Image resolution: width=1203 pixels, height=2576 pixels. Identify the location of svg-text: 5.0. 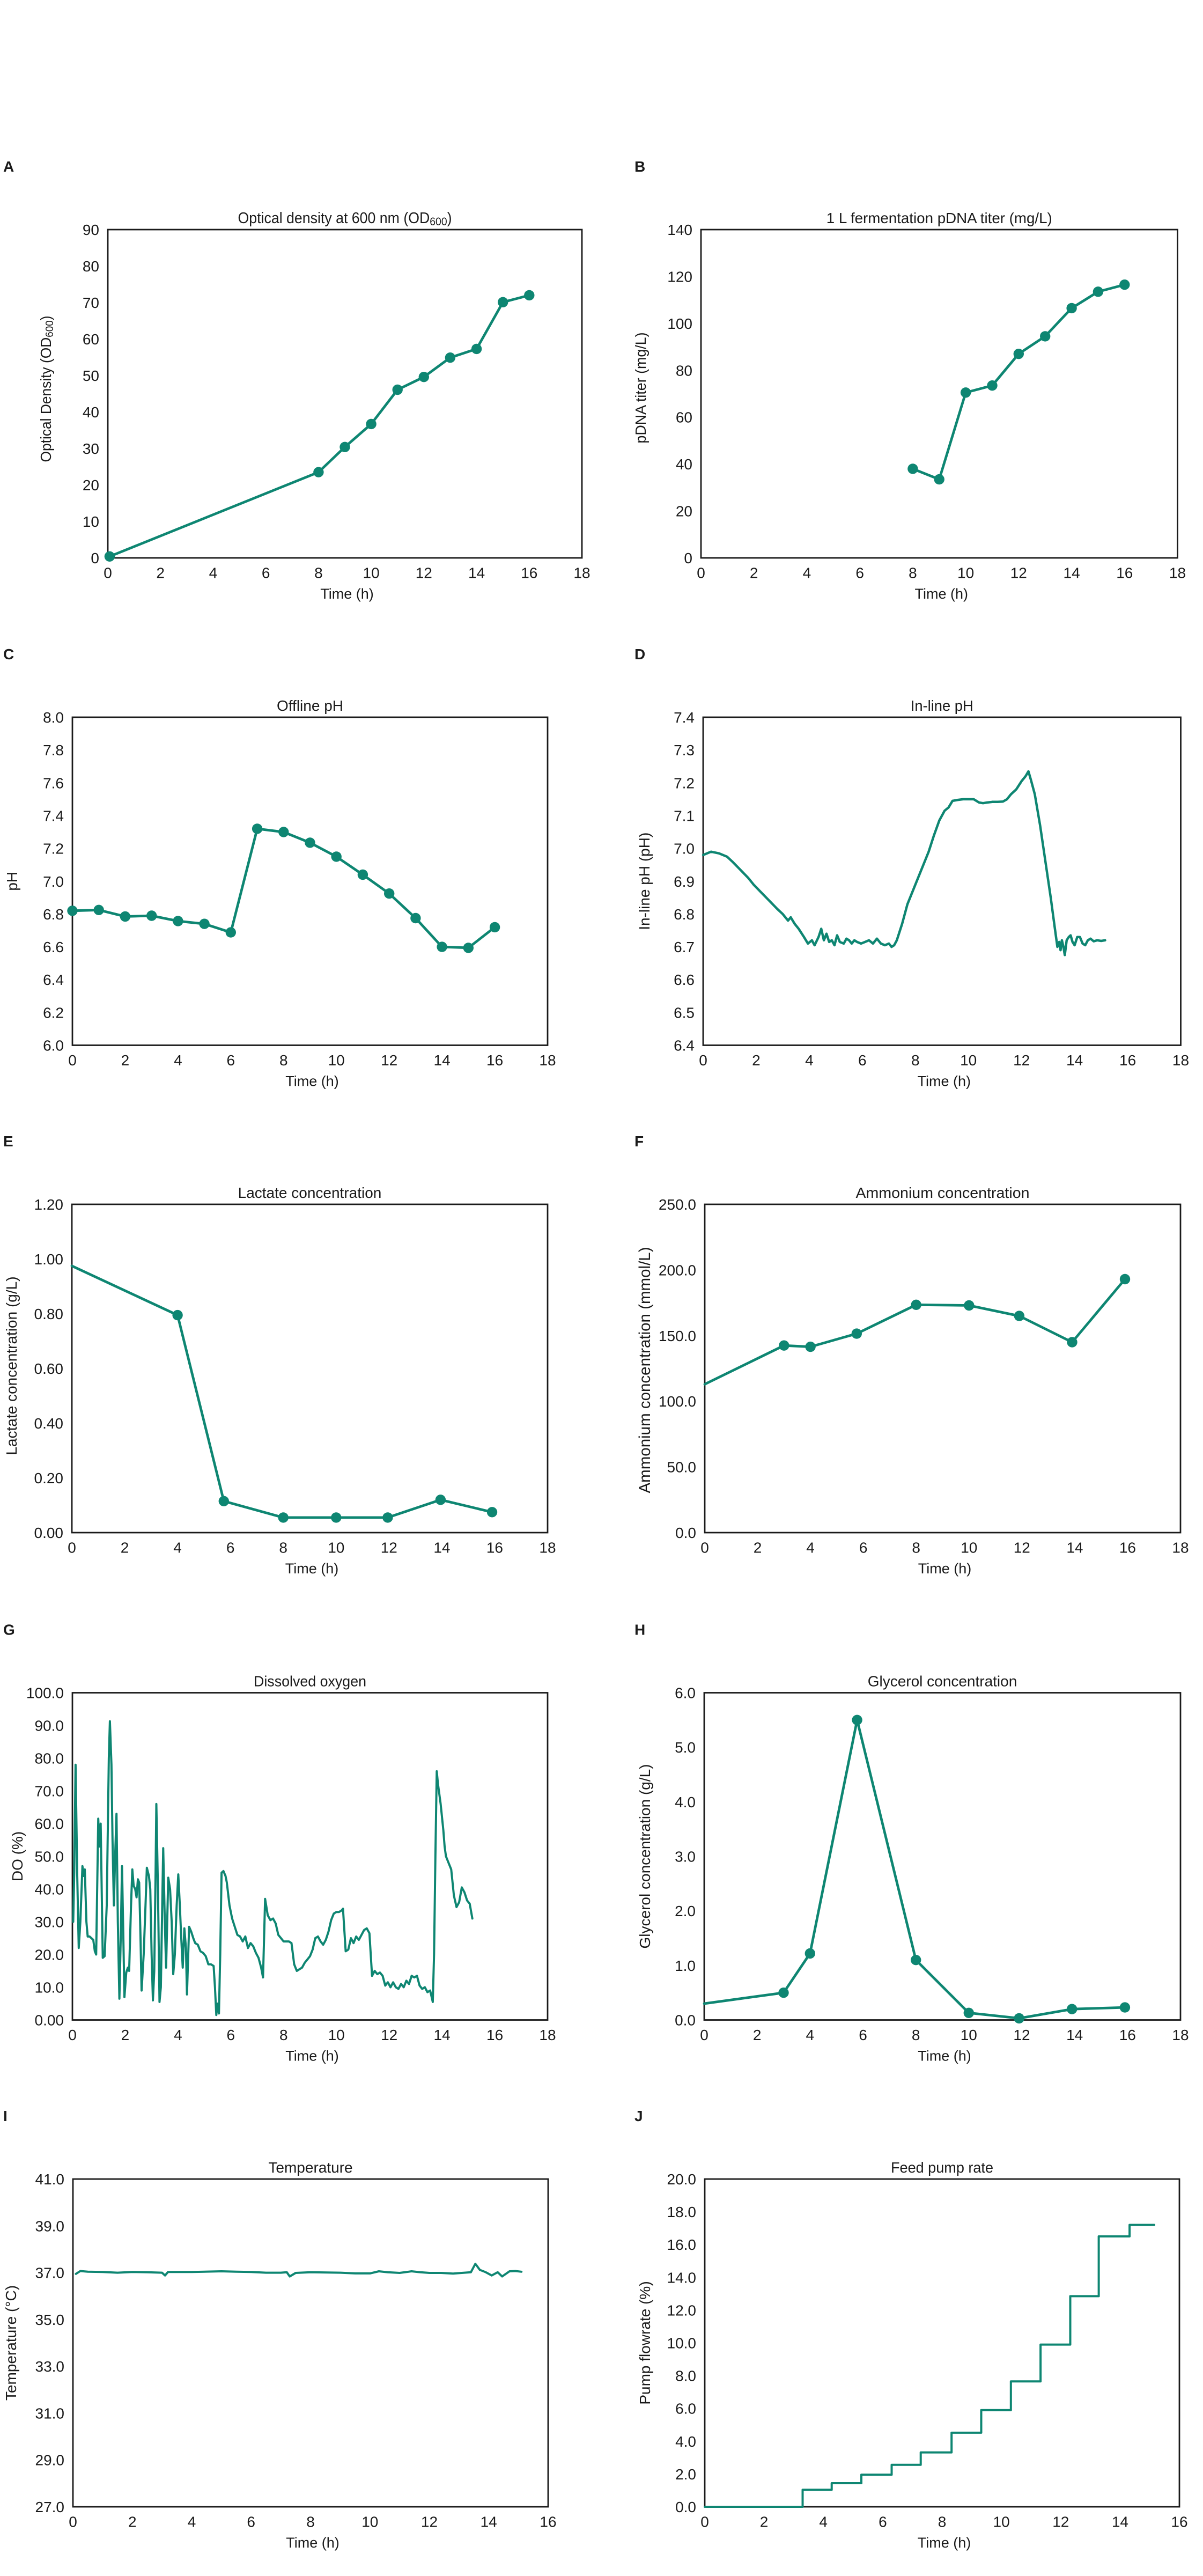
(686, 1747).